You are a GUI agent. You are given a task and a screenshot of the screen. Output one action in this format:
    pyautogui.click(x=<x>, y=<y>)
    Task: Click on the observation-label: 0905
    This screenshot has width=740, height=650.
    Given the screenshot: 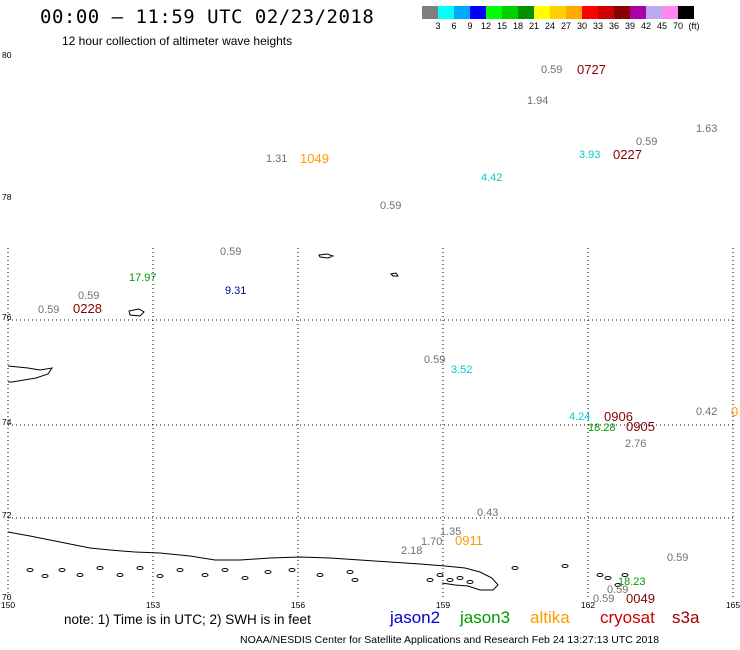 What is the action you would take?
    pyautogui.click(x=640, y=426)
    